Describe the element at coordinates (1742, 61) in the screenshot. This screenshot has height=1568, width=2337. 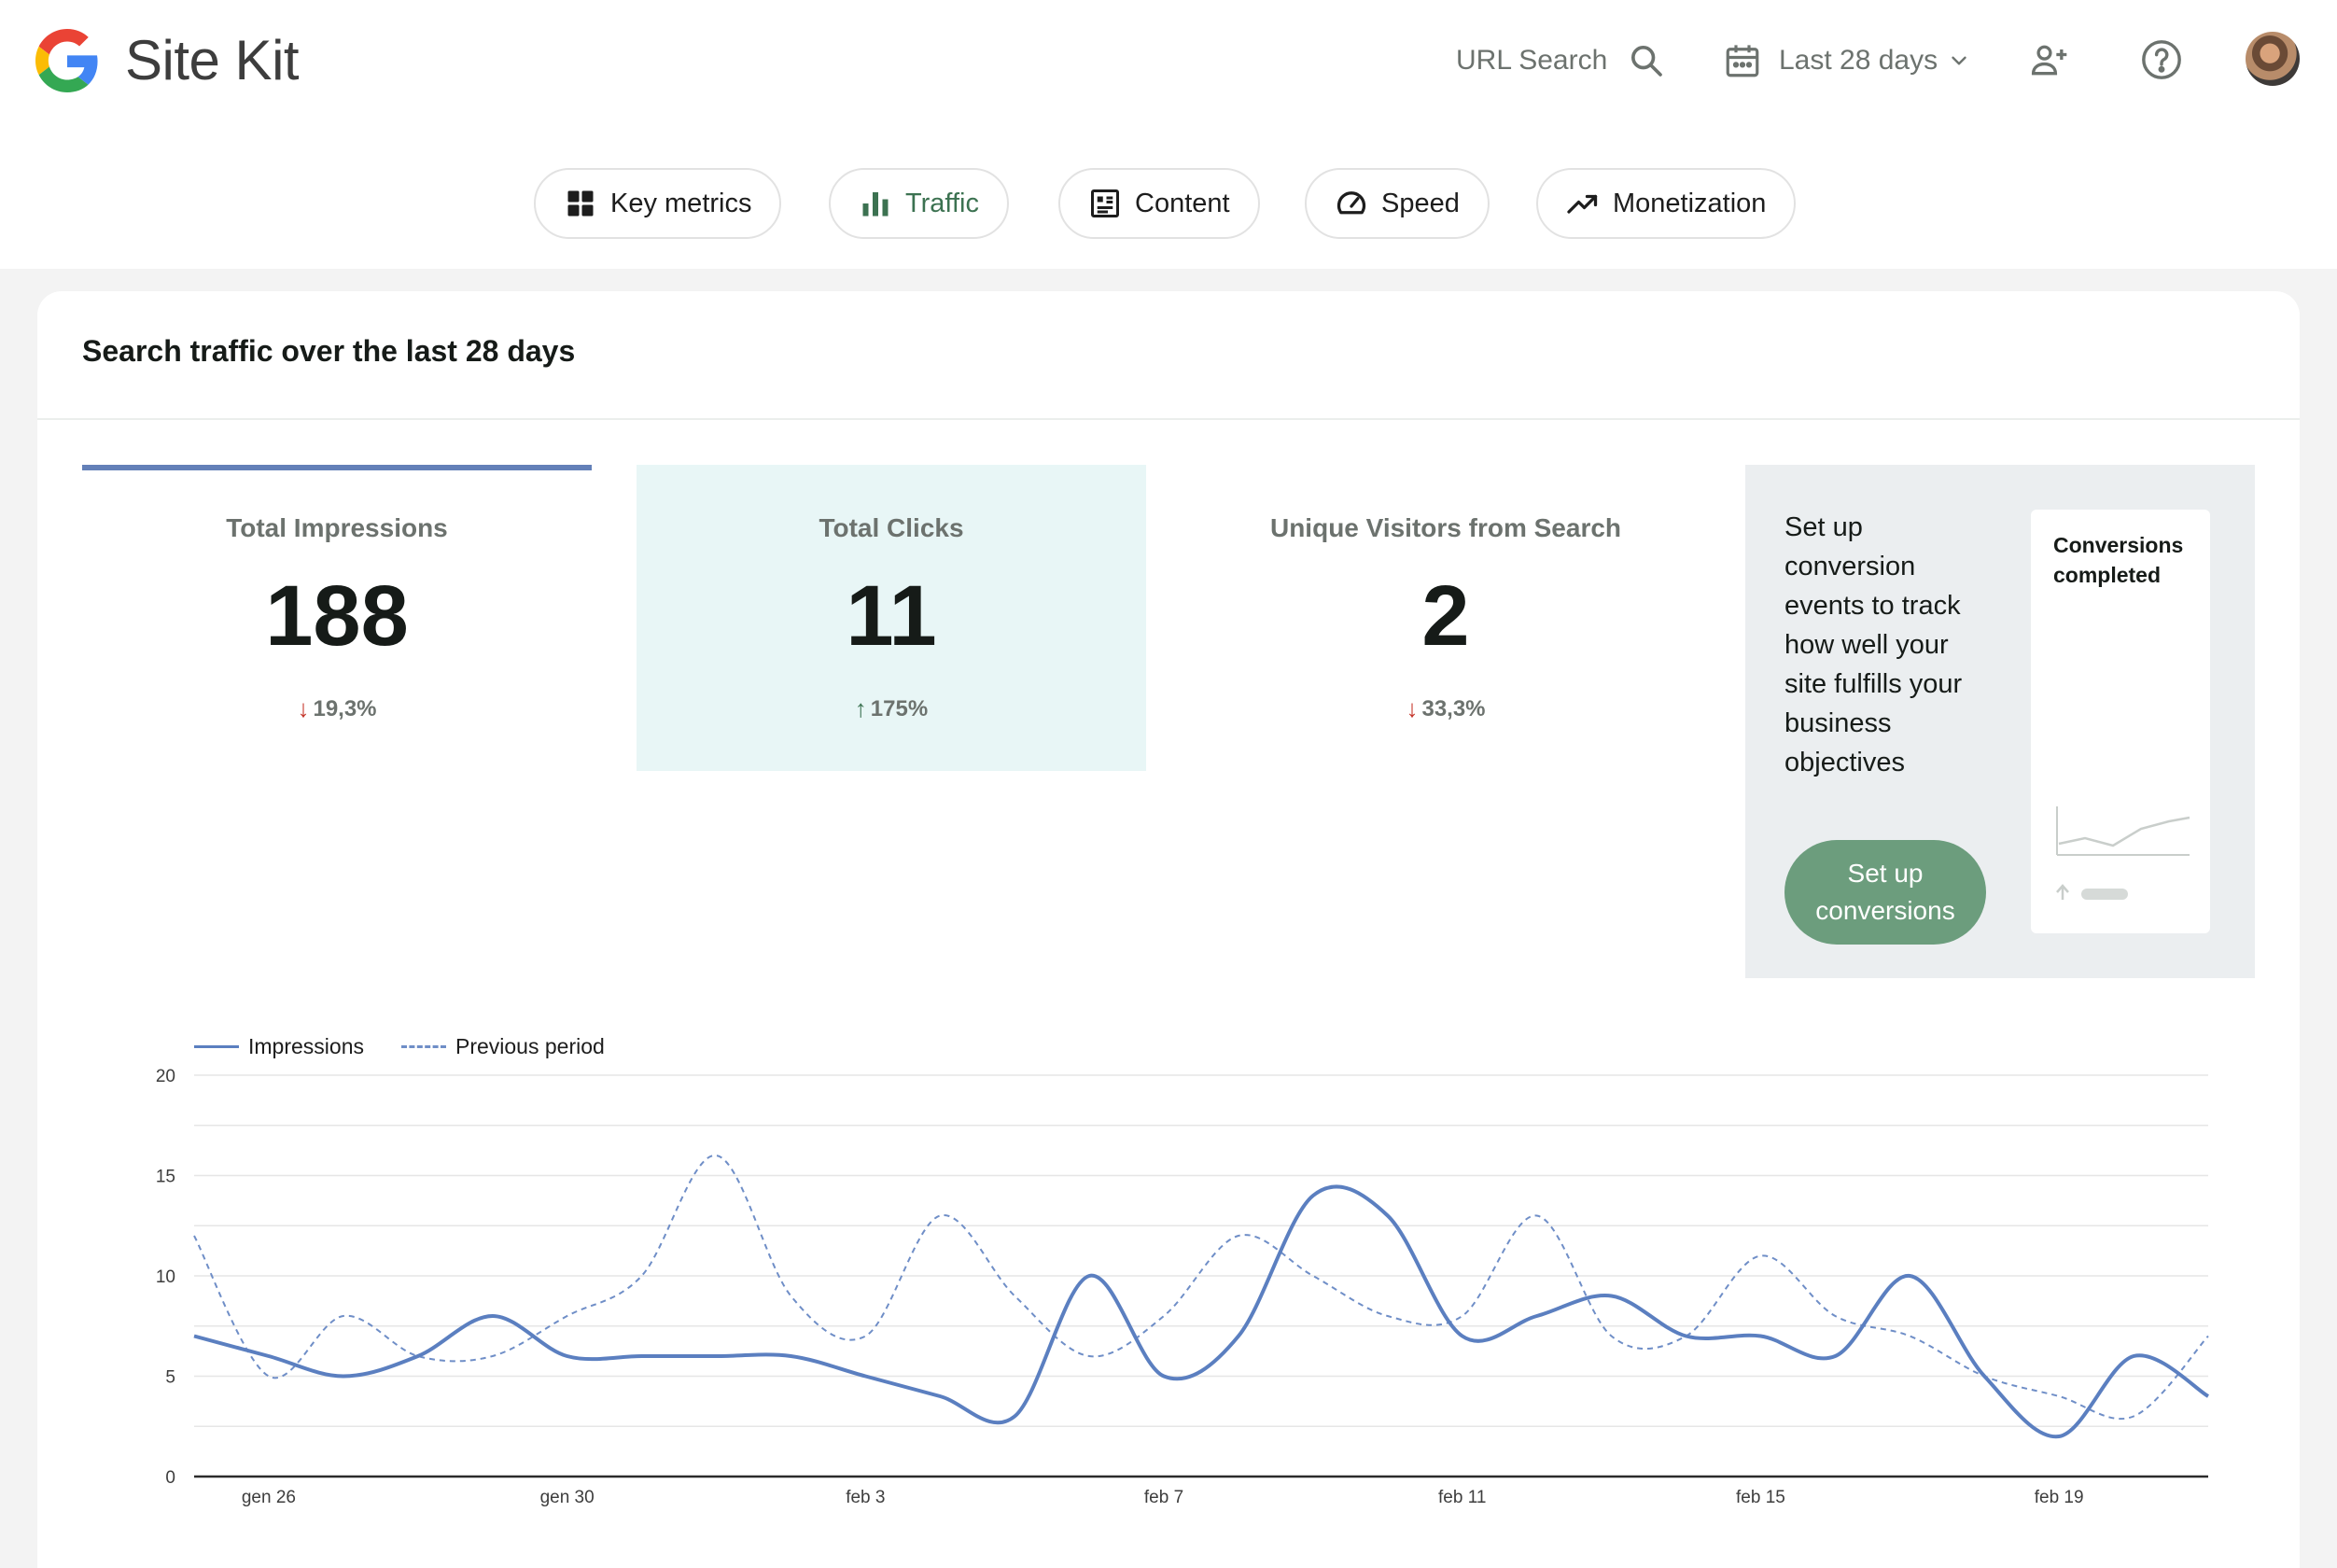
I see `calendar-icon` at that location.